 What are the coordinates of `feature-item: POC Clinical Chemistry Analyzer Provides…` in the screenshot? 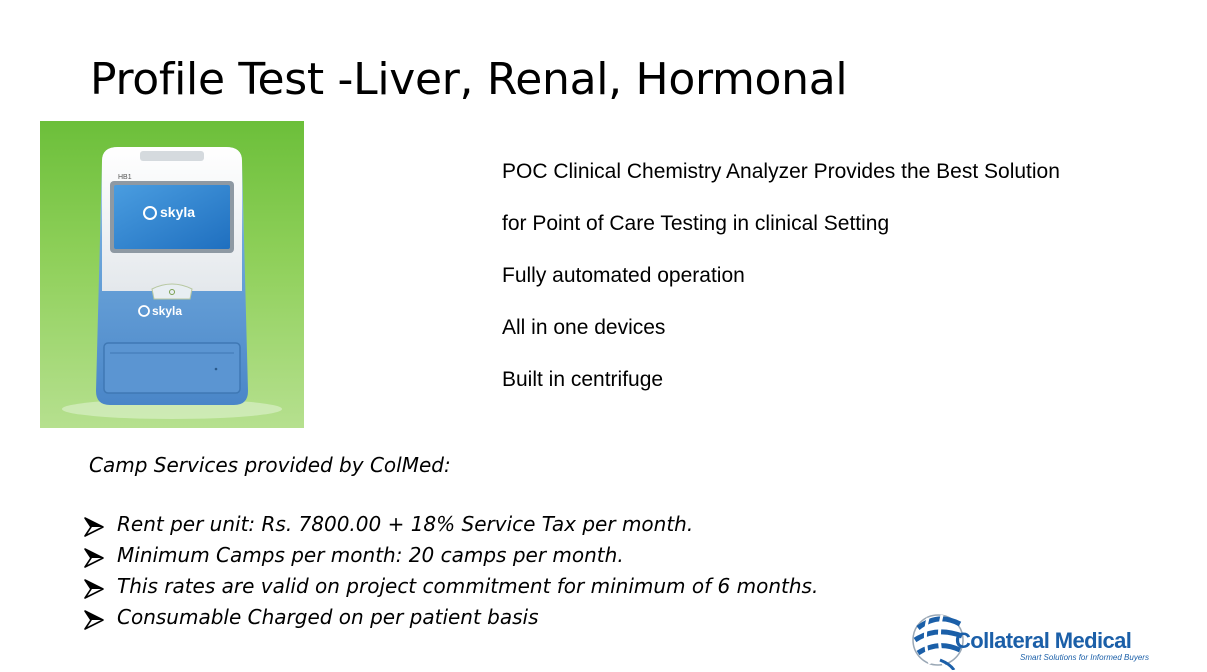 It's located at (781, 171).